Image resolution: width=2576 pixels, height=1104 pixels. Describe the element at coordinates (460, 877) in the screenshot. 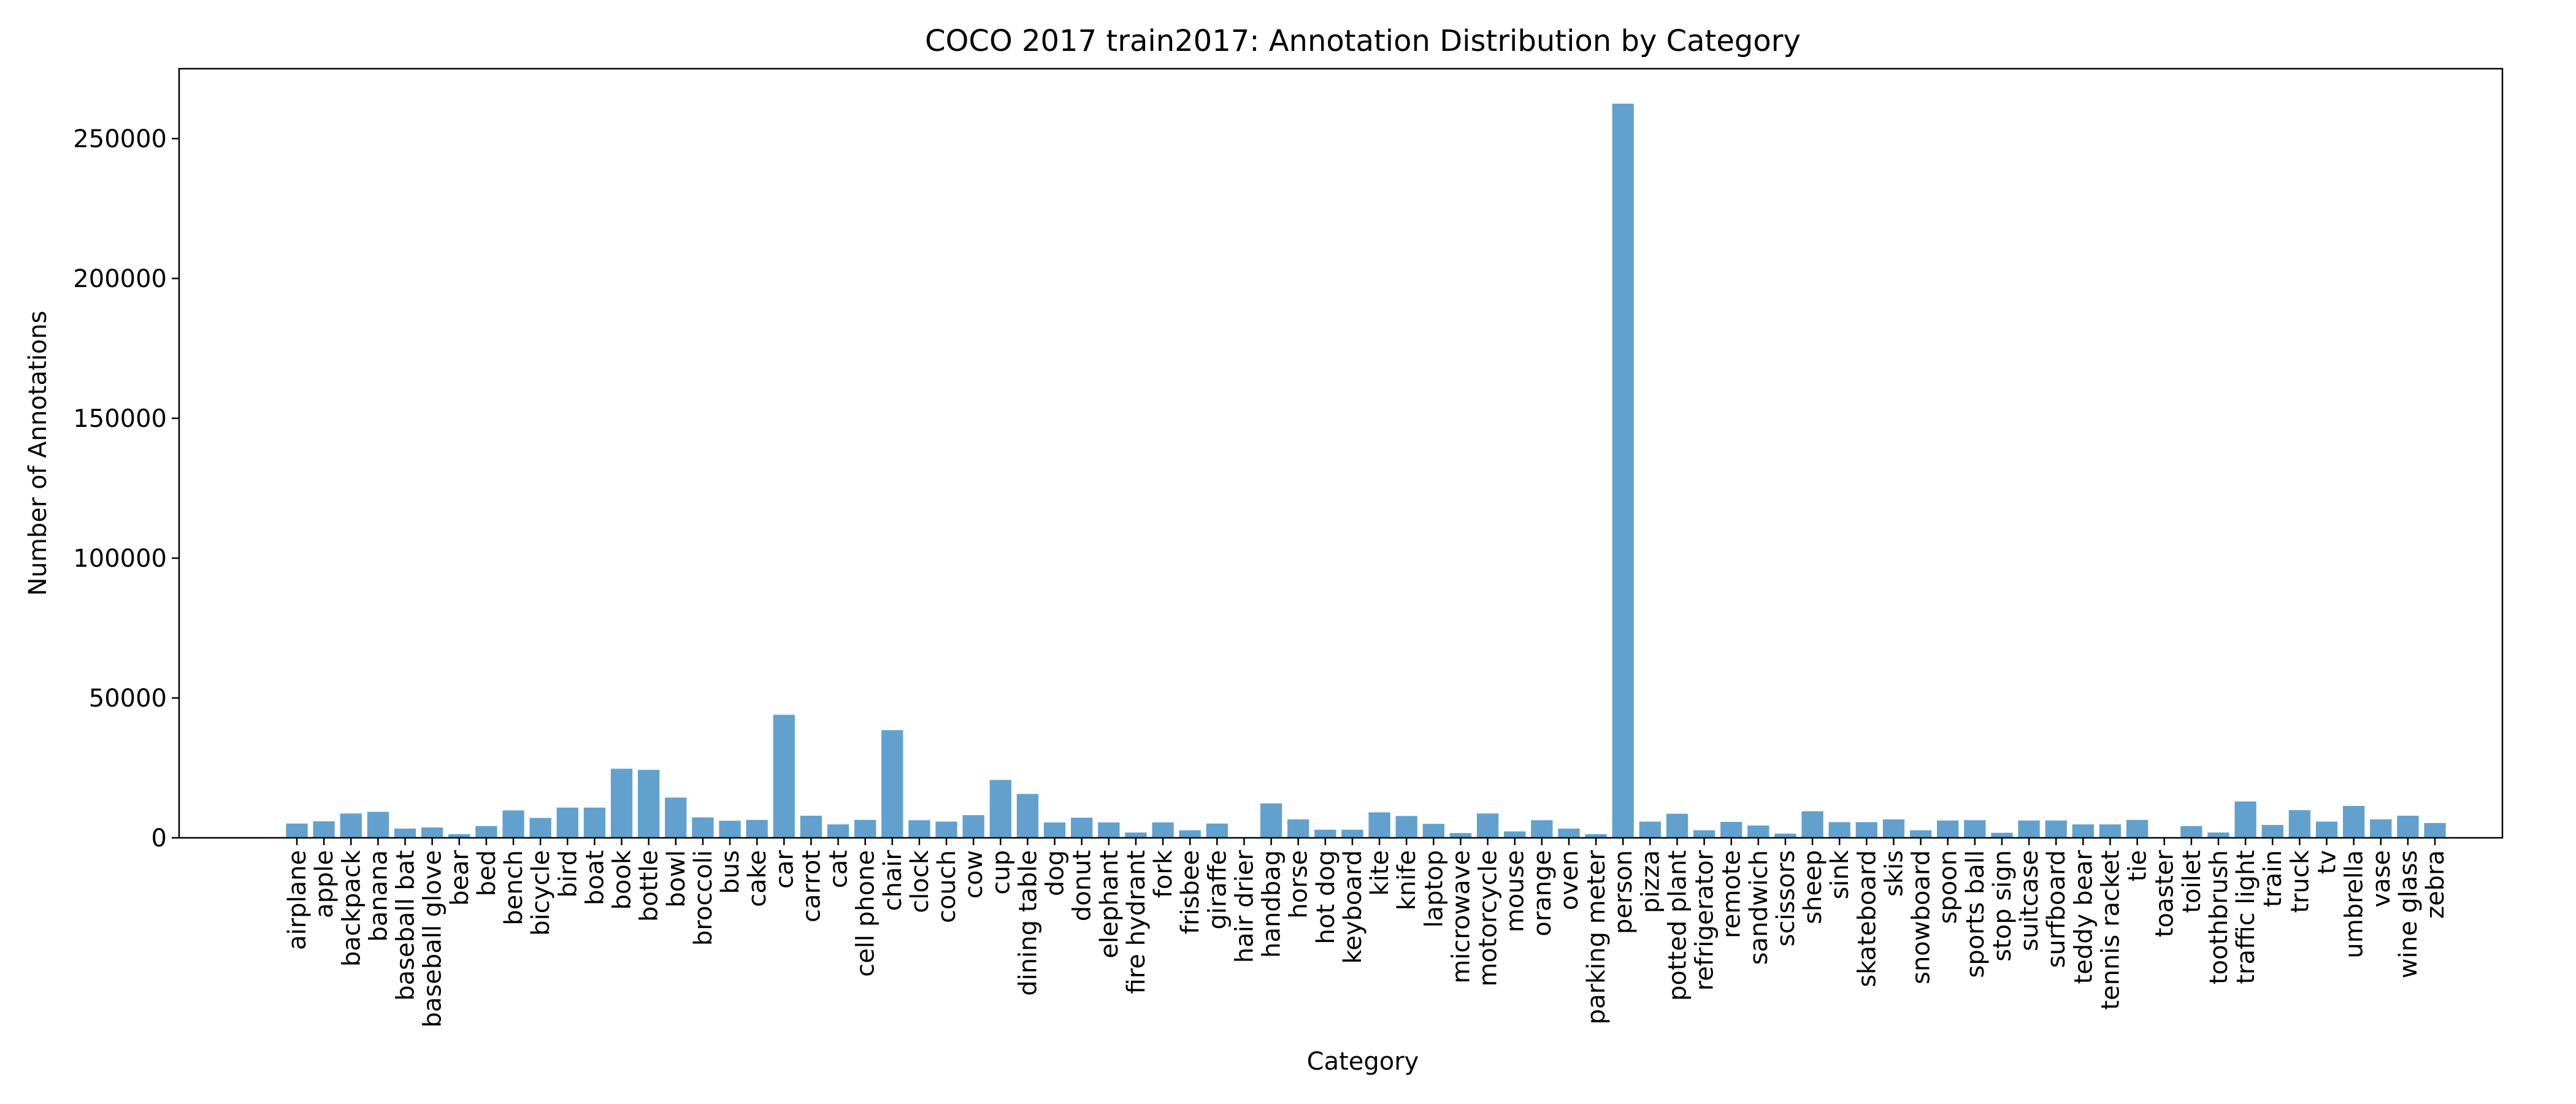

I see `x-tick-label-bear: bear` at that location.